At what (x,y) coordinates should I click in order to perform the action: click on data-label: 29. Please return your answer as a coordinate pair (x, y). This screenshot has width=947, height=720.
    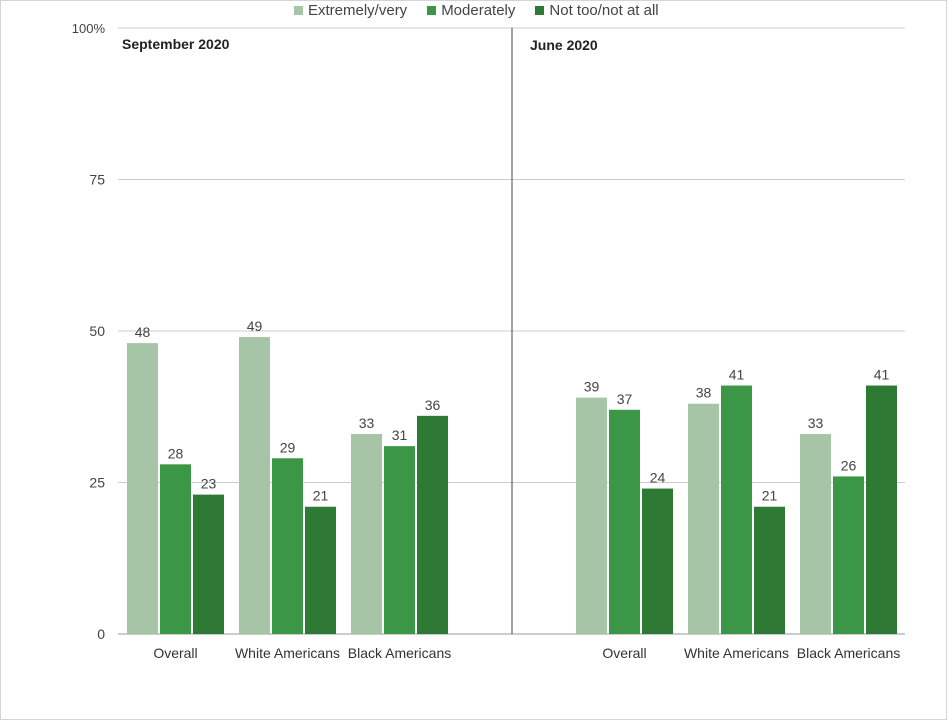
    Looking at the image, I should click on (288, 447).